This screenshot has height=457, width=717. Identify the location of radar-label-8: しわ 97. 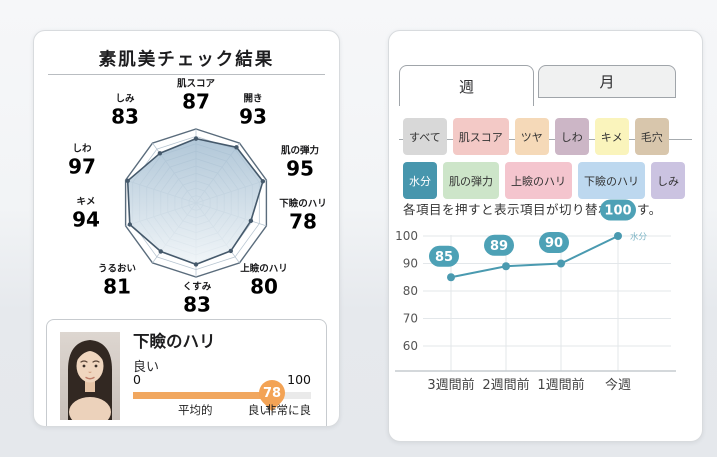
(82, 161).